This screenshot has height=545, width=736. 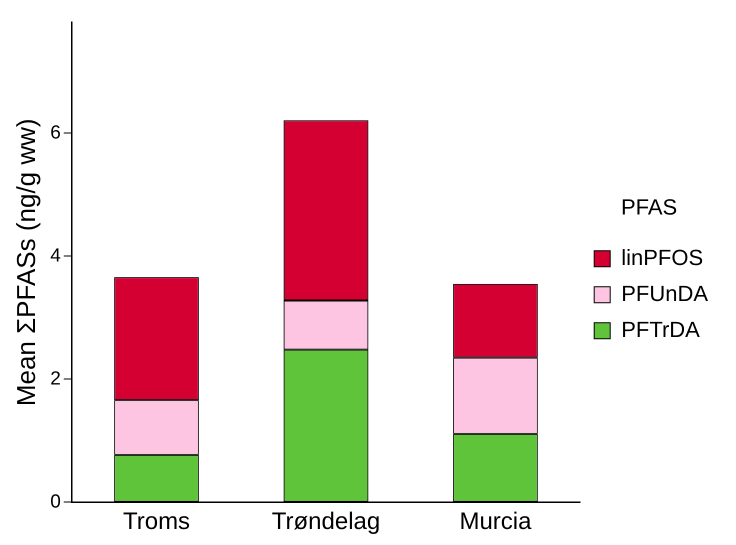 I want to click on y-tick-label: 0, so click(x=55, y=501).